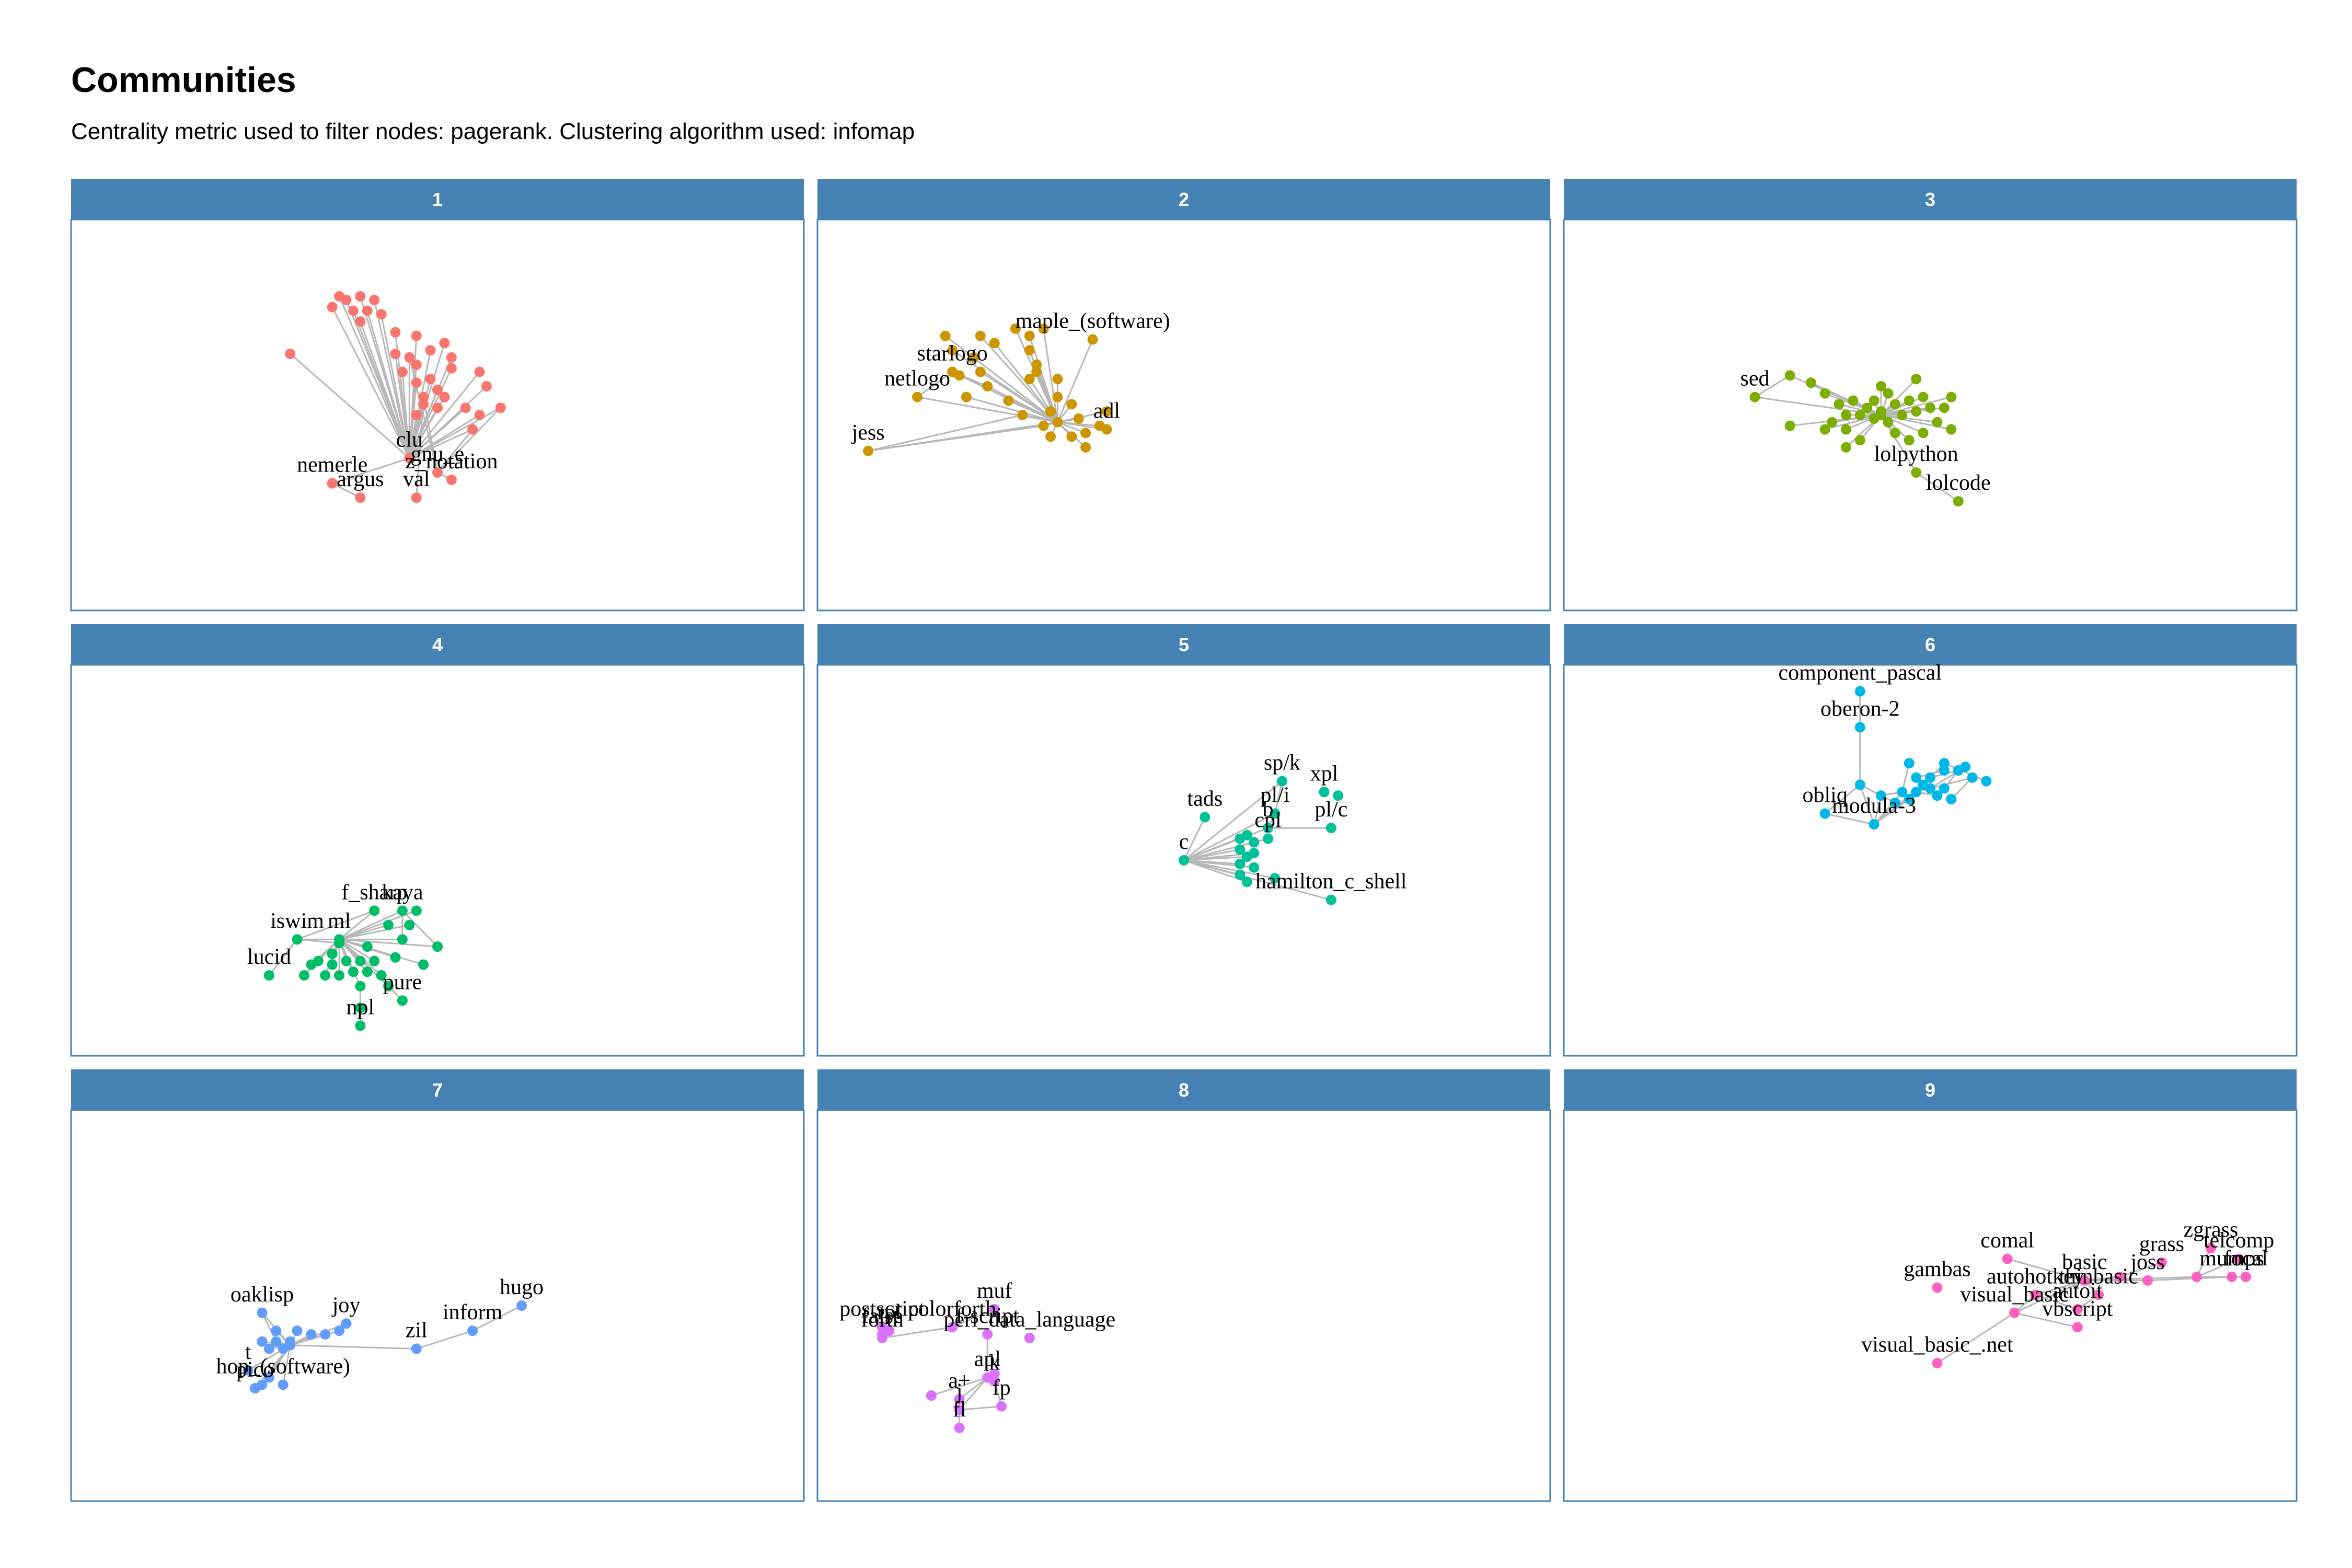 The image size is (2352, 1568). I want to click on node-label: netlogo, so click(917, 379).